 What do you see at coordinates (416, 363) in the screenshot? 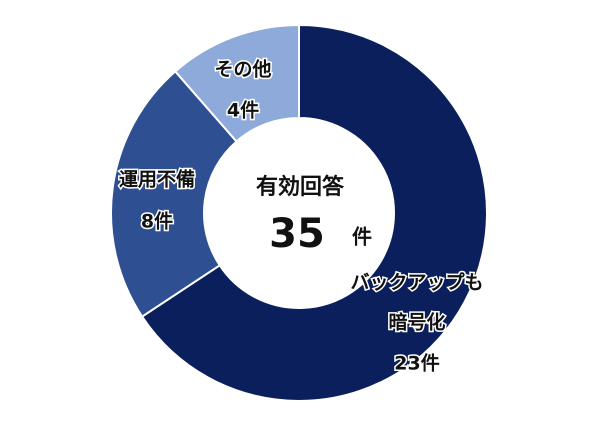
I see `slice-count-backup: 23件` at bounding box center [416, 363].